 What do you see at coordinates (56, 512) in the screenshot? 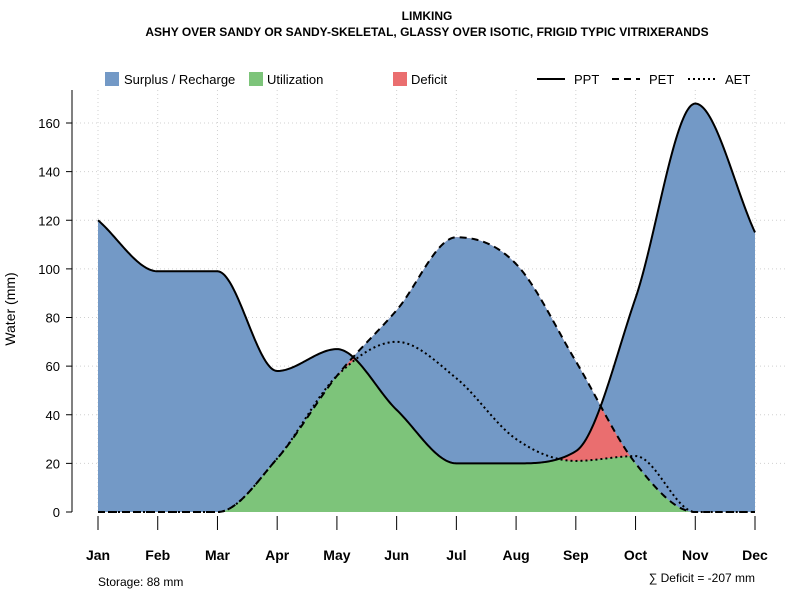
I see `y-tick-label: 0` at bounding box center [56, 512].